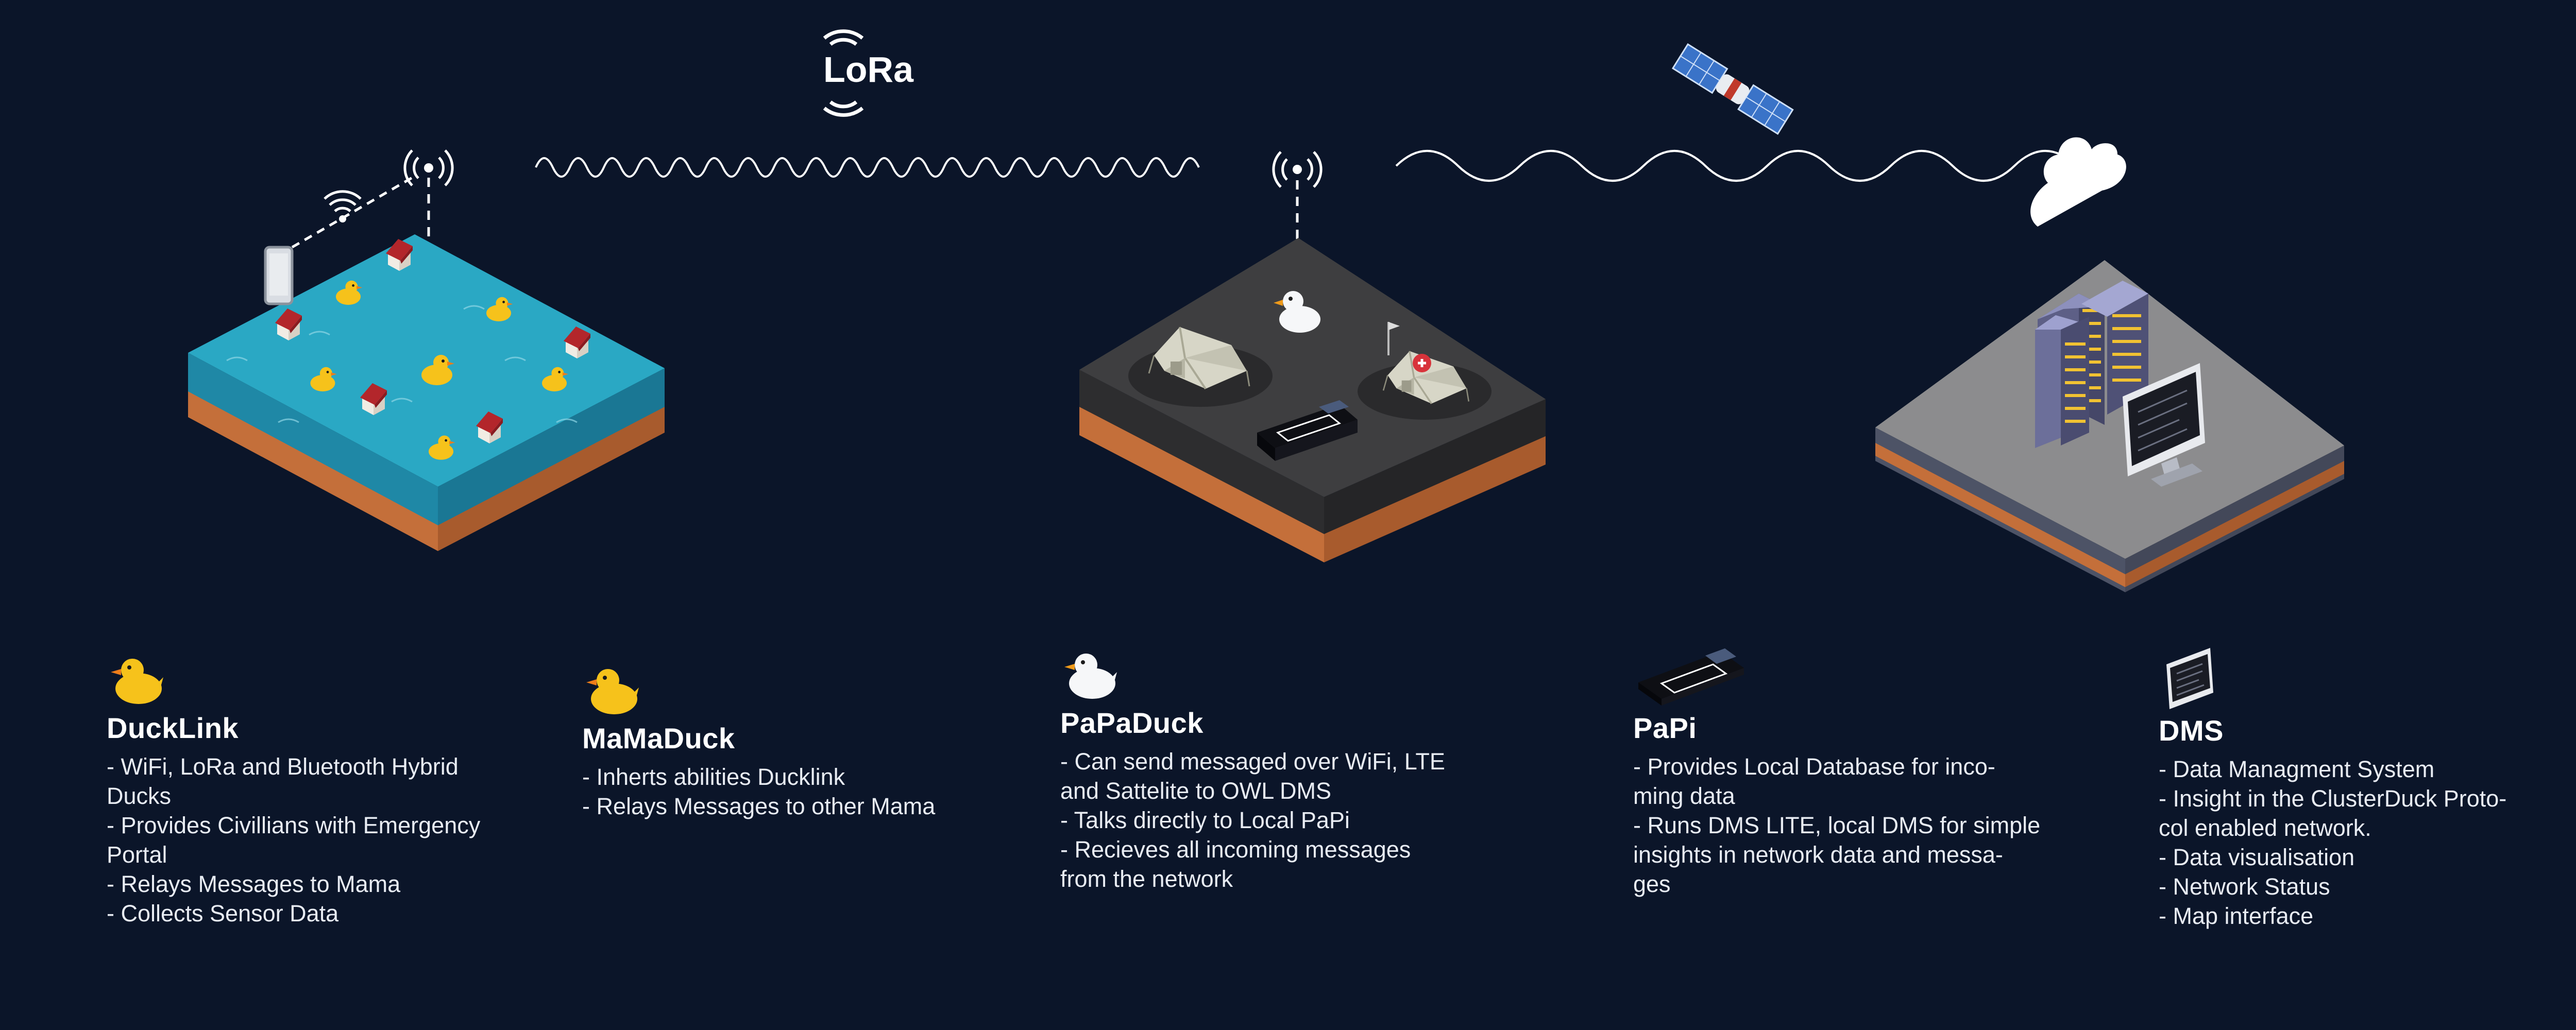 The height and width of the screenshot is (1030, 2576). What do you see at coordinates (137, 855) in the screenshot?
I see `bullet: Portal` at bounding box center [137, 855].